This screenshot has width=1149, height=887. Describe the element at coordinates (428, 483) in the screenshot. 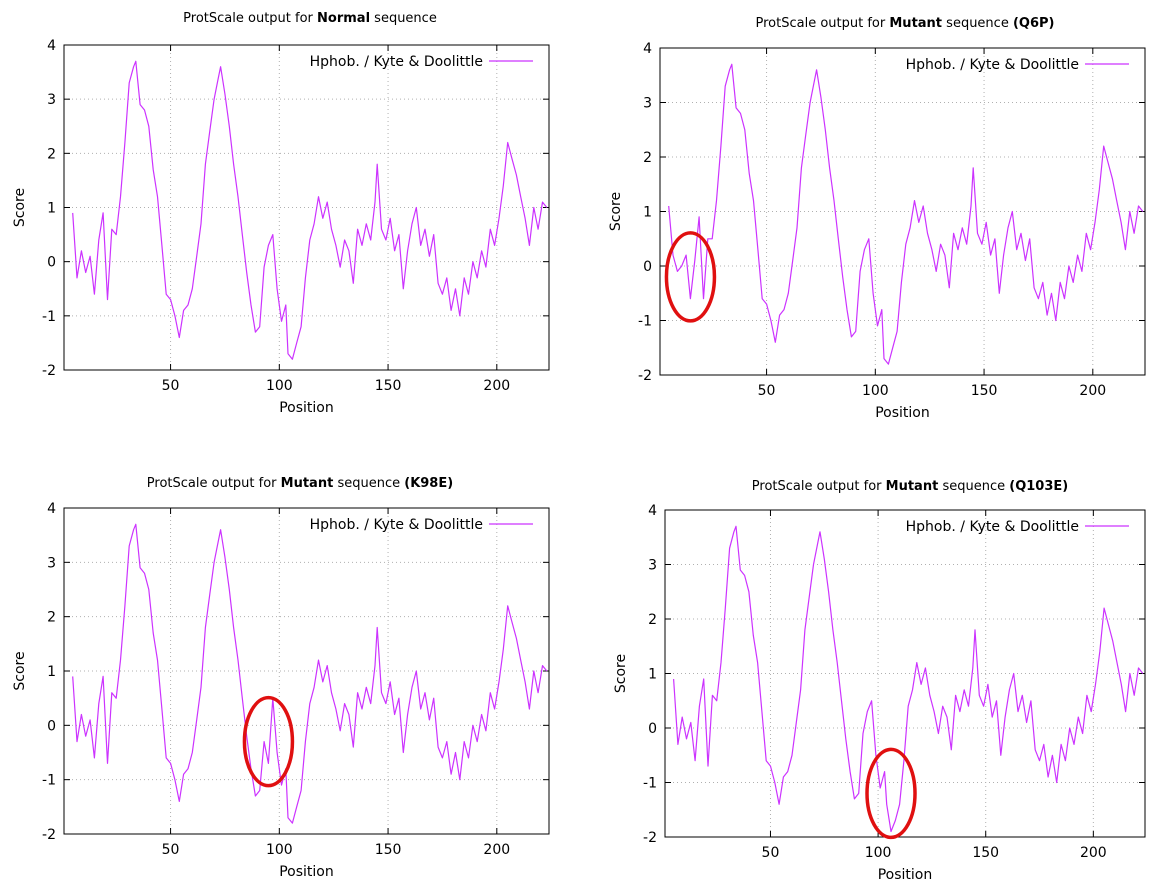

I see `title-tag: (K98E)` at that location.